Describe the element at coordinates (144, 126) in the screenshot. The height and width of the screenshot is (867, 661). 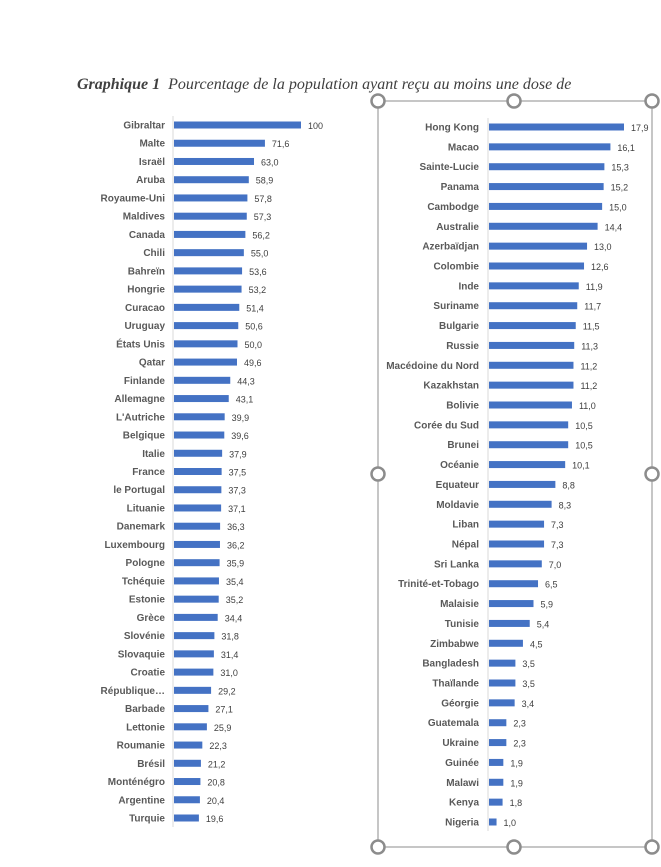
I see `category-label: Gibraltar` at that location.